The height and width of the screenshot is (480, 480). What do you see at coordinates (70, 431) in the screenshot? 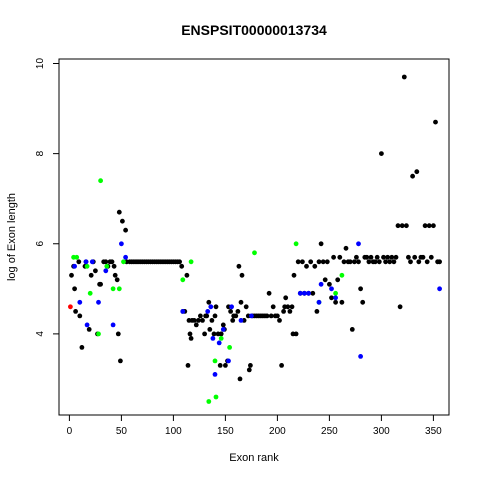
I see `x-tick-label: 0` at bounding box center [70, 431].